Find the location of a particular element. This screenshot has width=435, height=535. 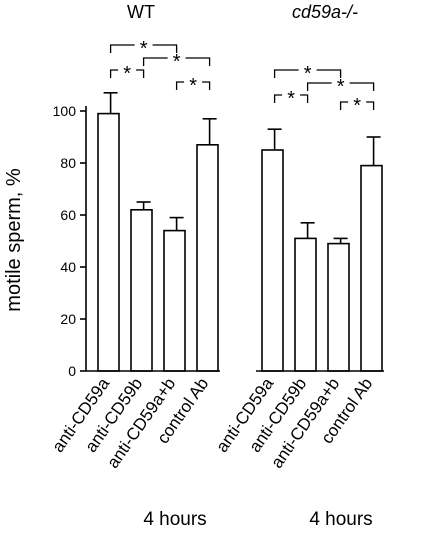

y-tick-label: 100 is located at coordinates (65, 111).